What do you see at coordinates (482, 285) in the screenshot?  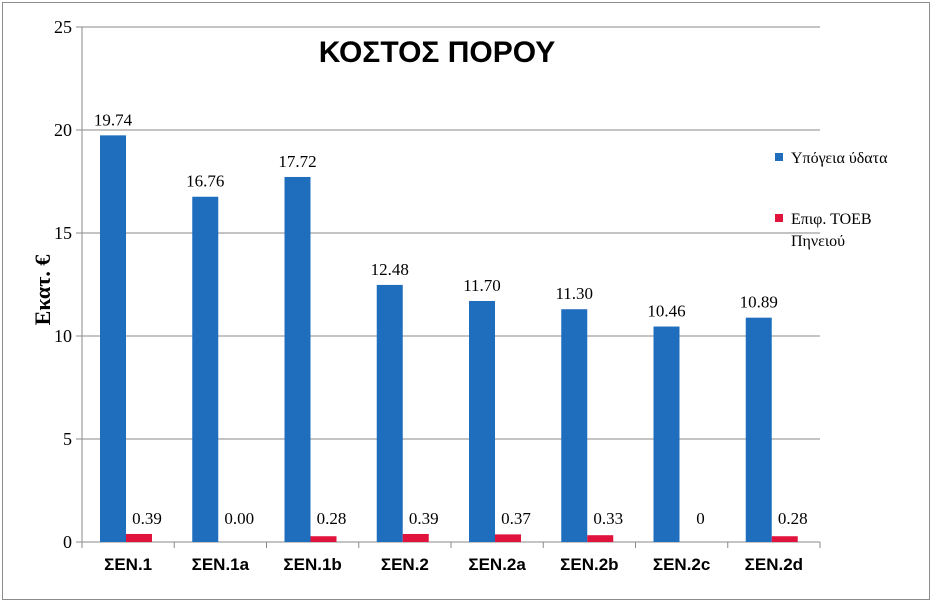 I see `data-label-groundwater: 11.70` at bounding box center [482, 285].